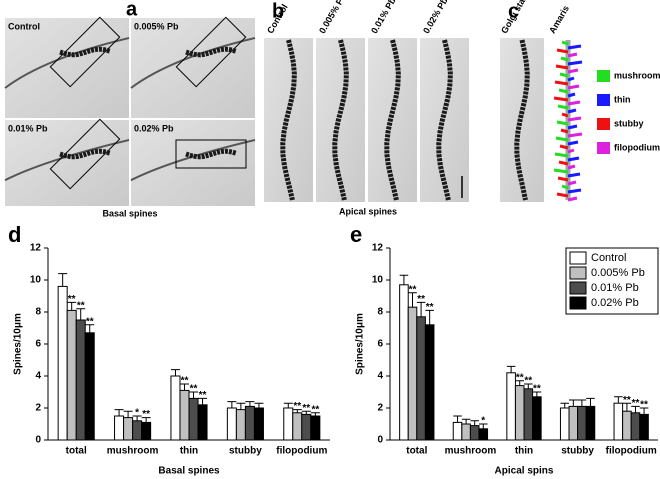 The height and width of the screenshot is (479, 660). What do you see at coordinates (524, 471) in the screenshot?
I see `x-axis-title: Apical spins` at bounding box center [524, 471].